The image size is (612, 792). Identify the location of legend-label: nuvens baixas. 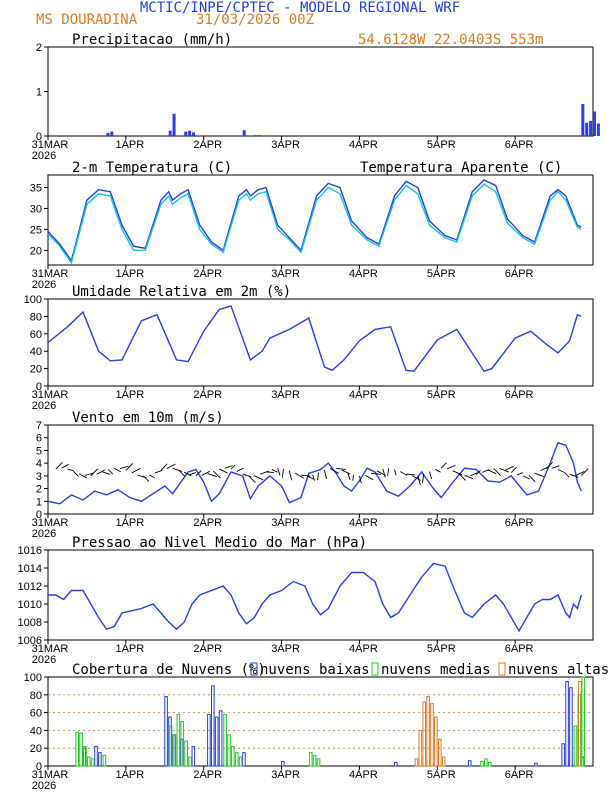
(315, 670).